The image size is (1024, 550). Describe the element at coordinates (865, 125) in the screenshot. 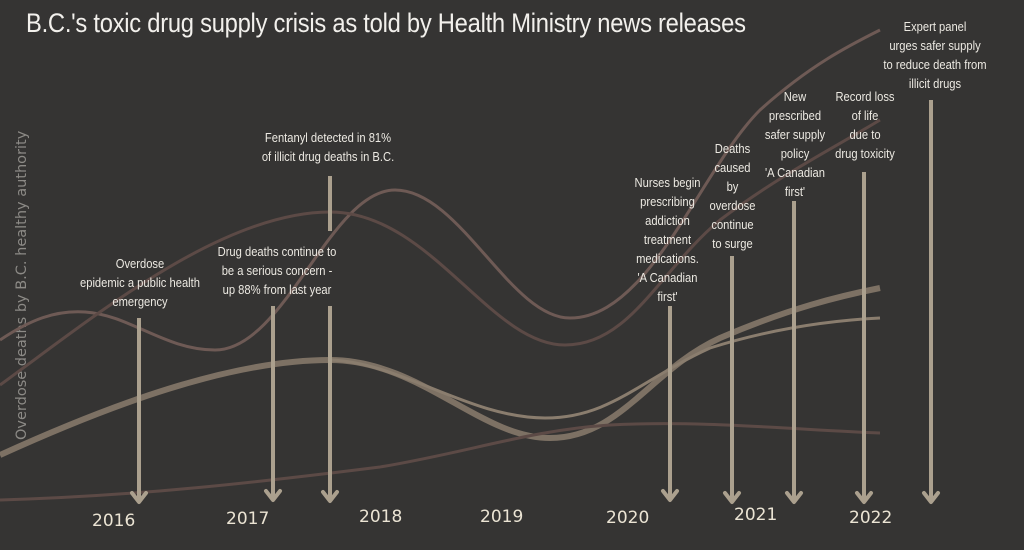

I see `annotation-2022-record-loss: Record loss of life due to drug toxicity` at that location.